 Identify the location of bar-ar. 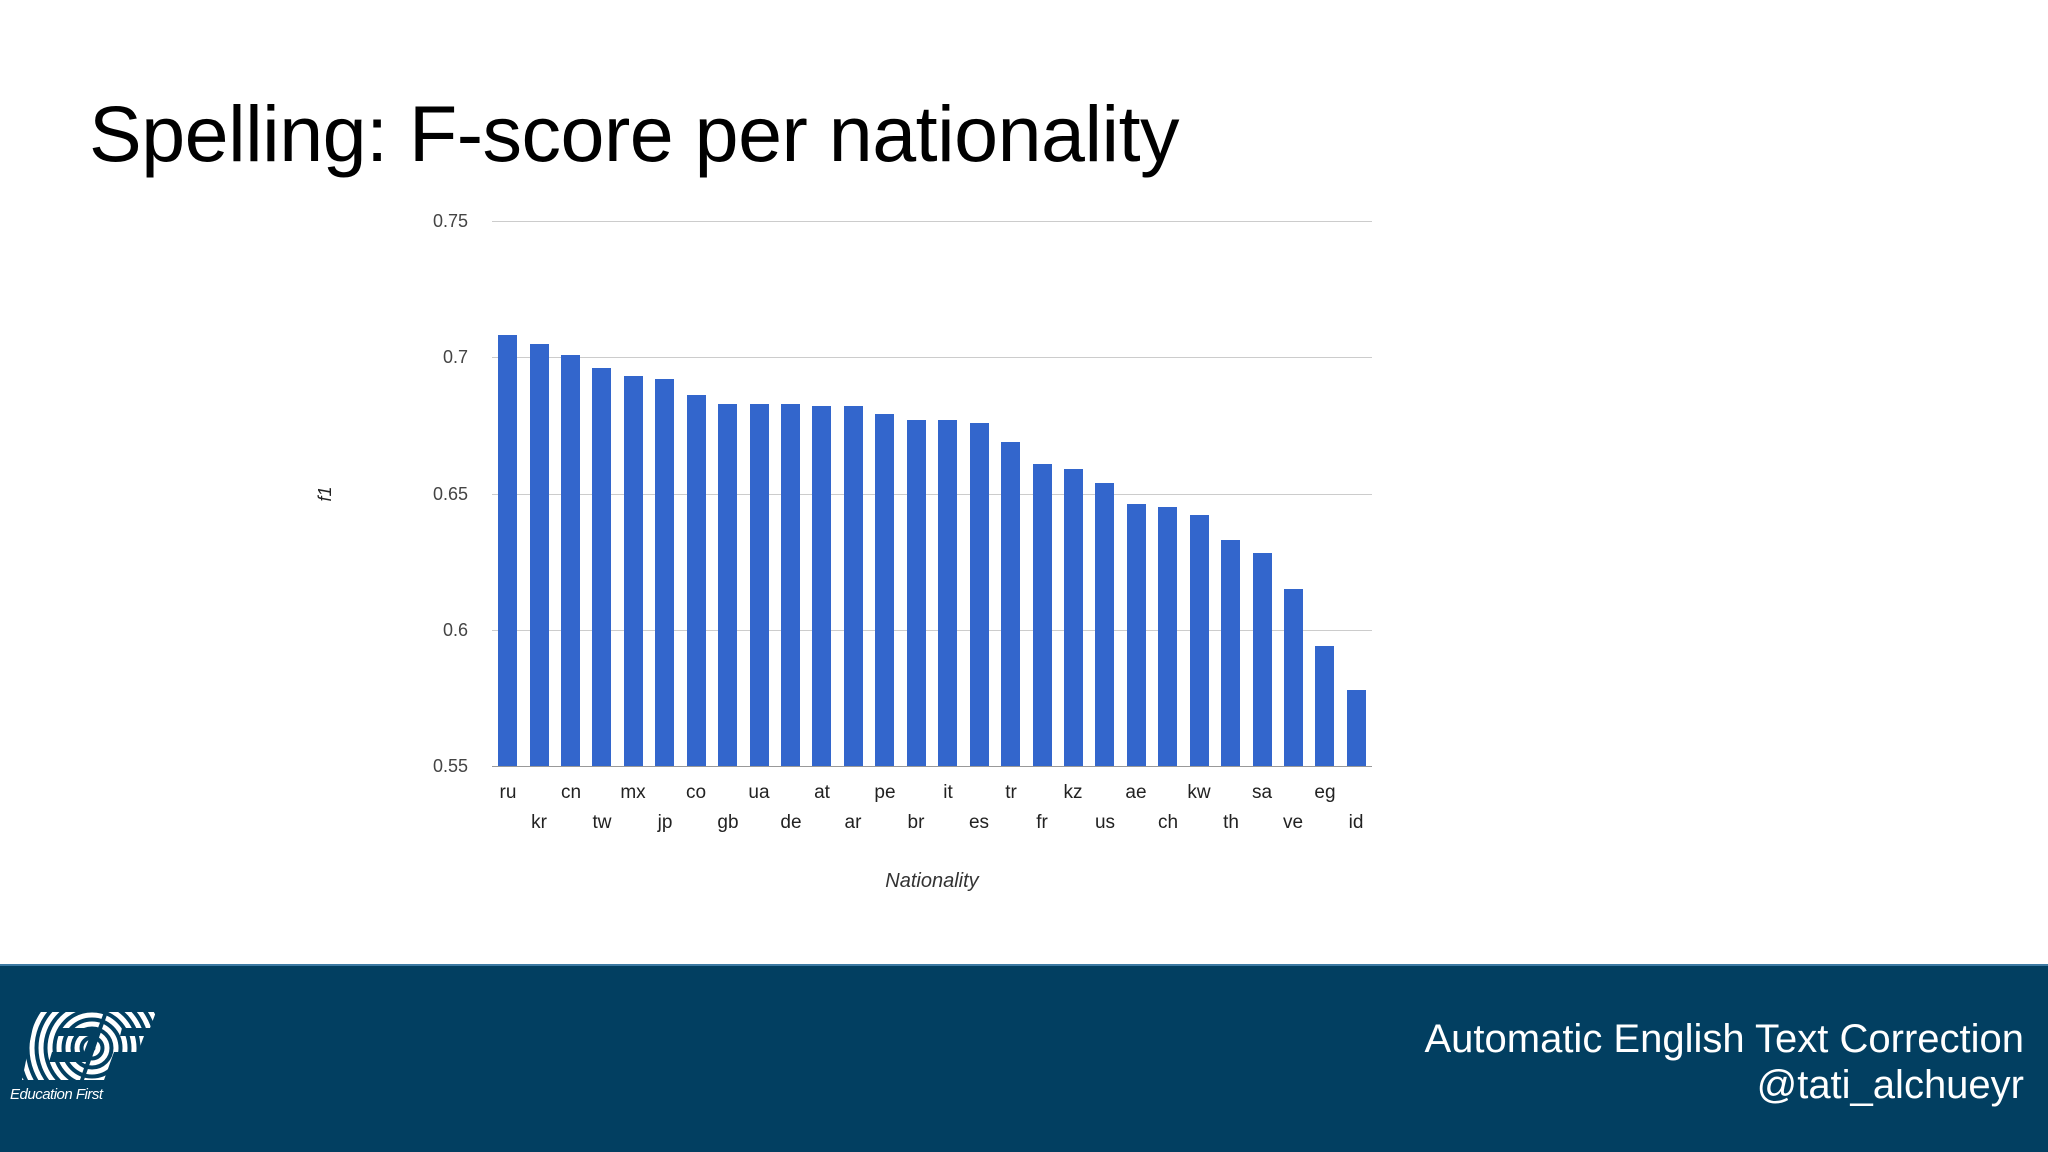
(853, 586).